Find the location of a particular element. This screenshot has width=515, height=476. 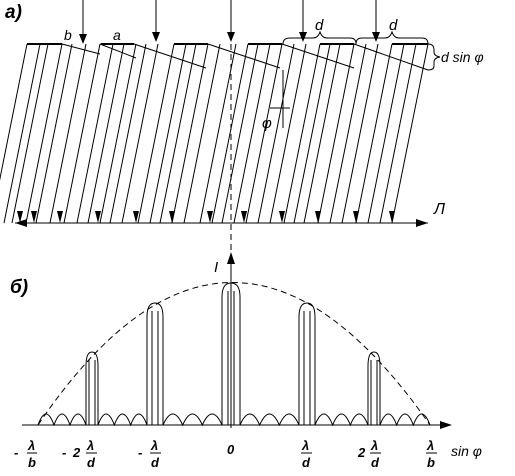

tick-minus-lambda-d: - λ d is located at coordinates (149, 454).